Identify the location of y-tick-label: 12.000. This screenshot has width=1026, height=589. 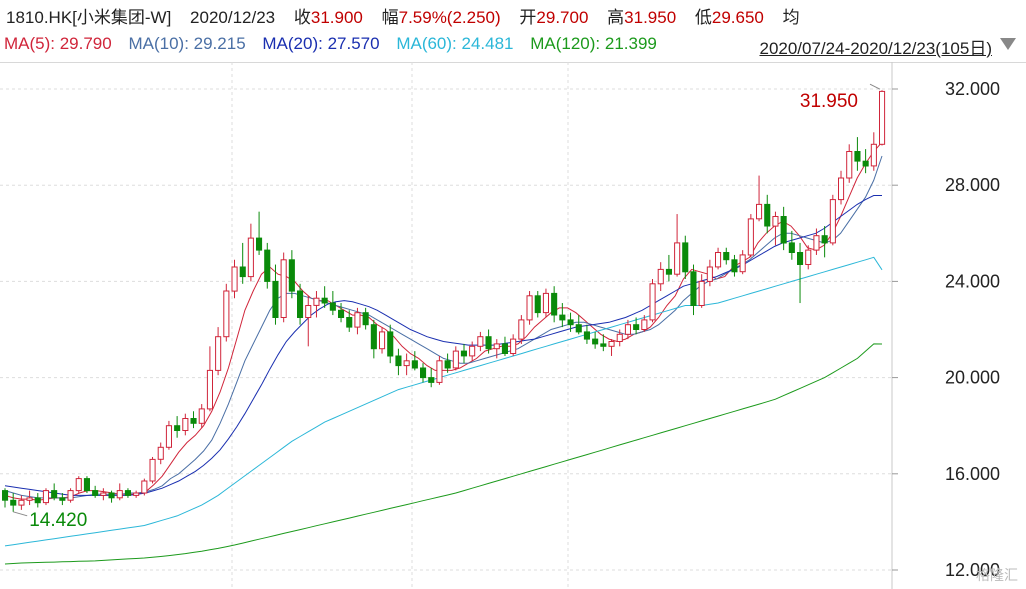
(972, 570).